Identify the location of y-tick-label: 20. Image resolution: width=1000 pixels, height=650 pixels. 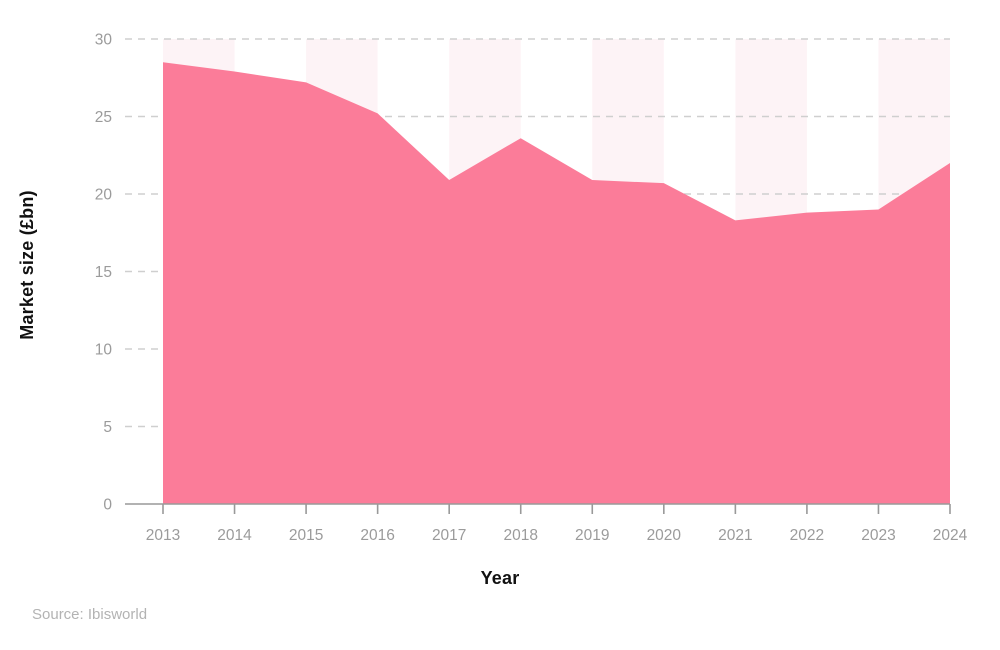
(104, 195).